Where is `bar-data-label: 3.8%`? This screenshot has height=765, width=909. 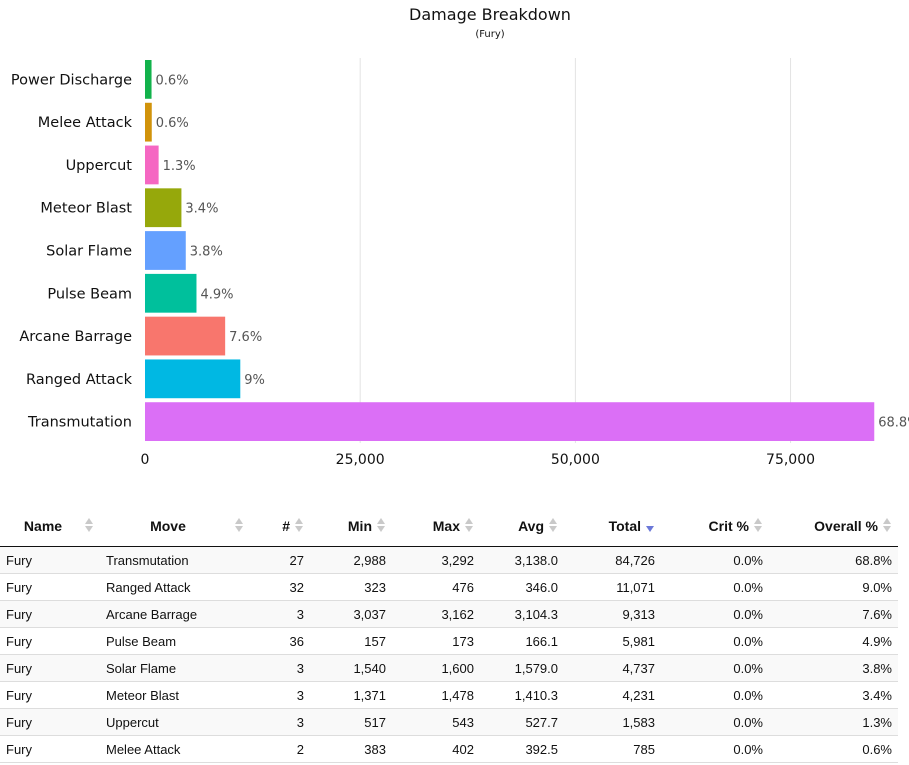 bar-data-label: 3.8% is located at coordinates (206, 252).